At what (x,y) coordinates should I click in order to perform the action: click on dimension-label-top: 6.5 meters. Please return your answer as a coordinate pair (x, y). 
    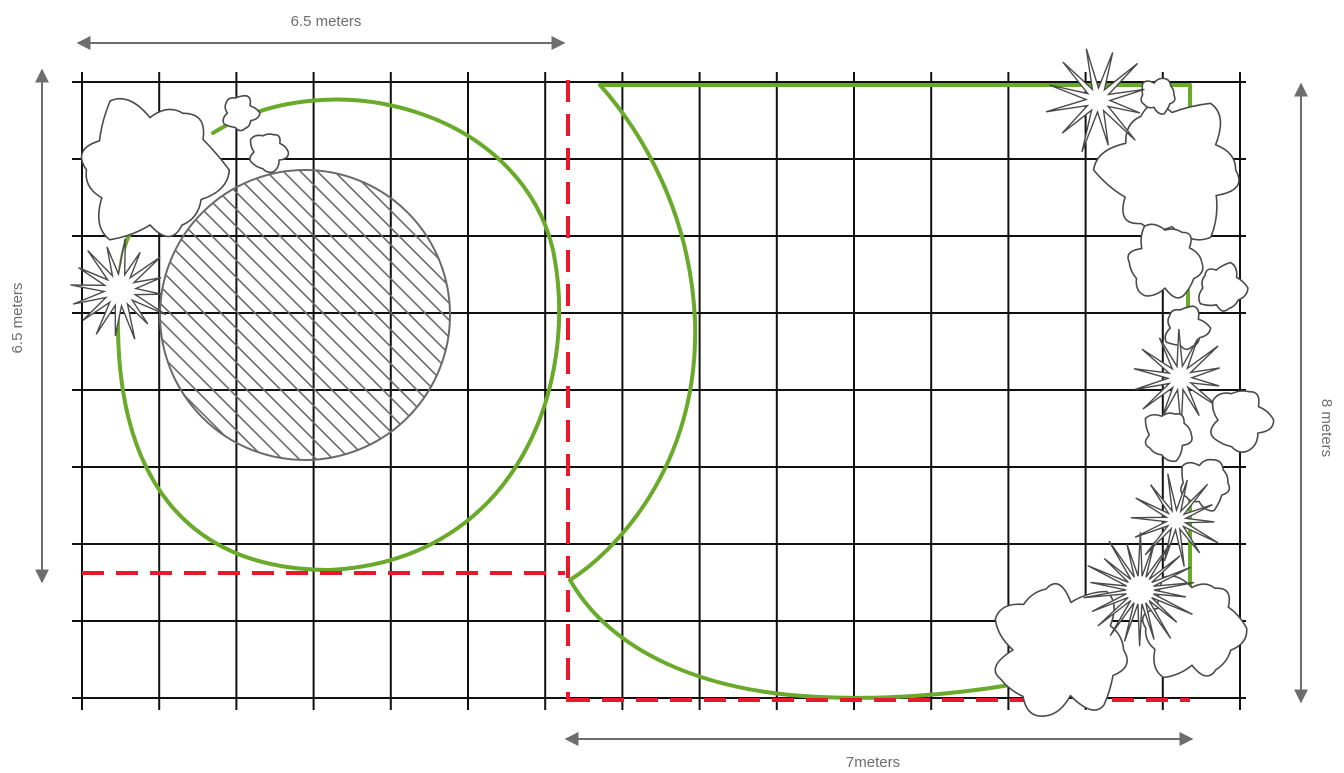
    Looking at the image, I should click on (326, 21).